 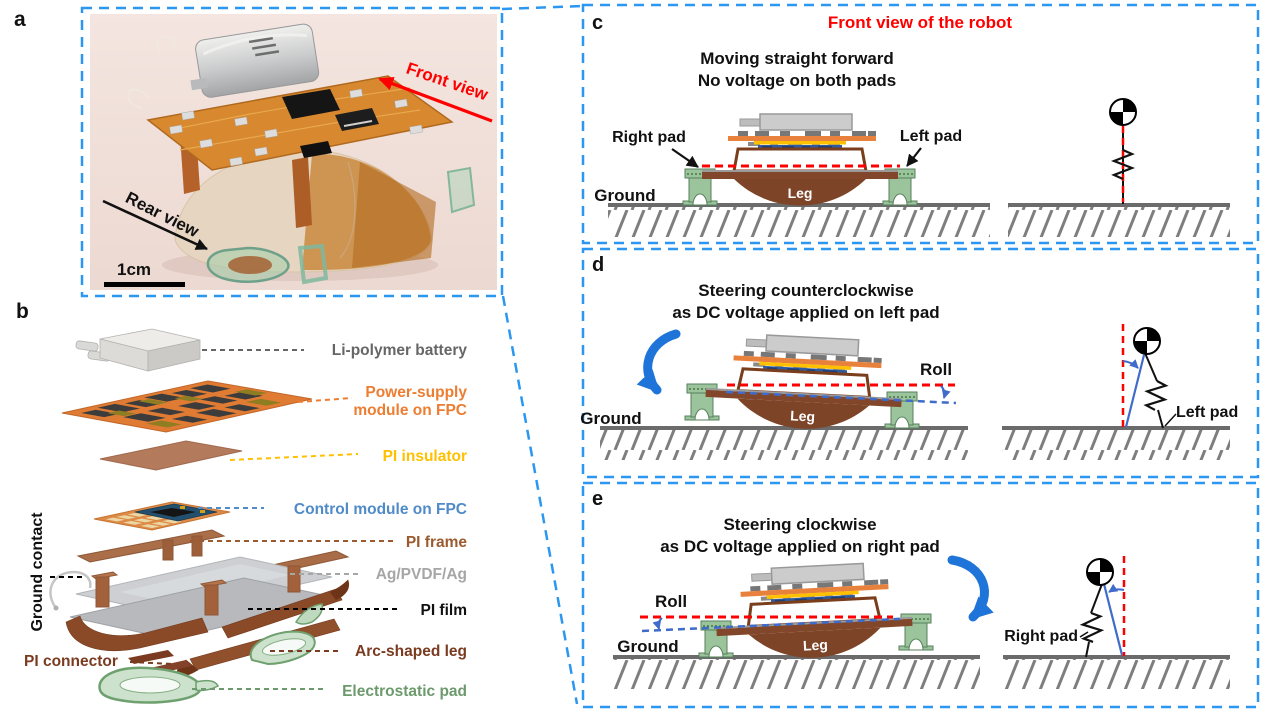 What do you see at coordinates (255, 60) in the screenshot?
I see `battery-photo` at bounding box center [255, 60].